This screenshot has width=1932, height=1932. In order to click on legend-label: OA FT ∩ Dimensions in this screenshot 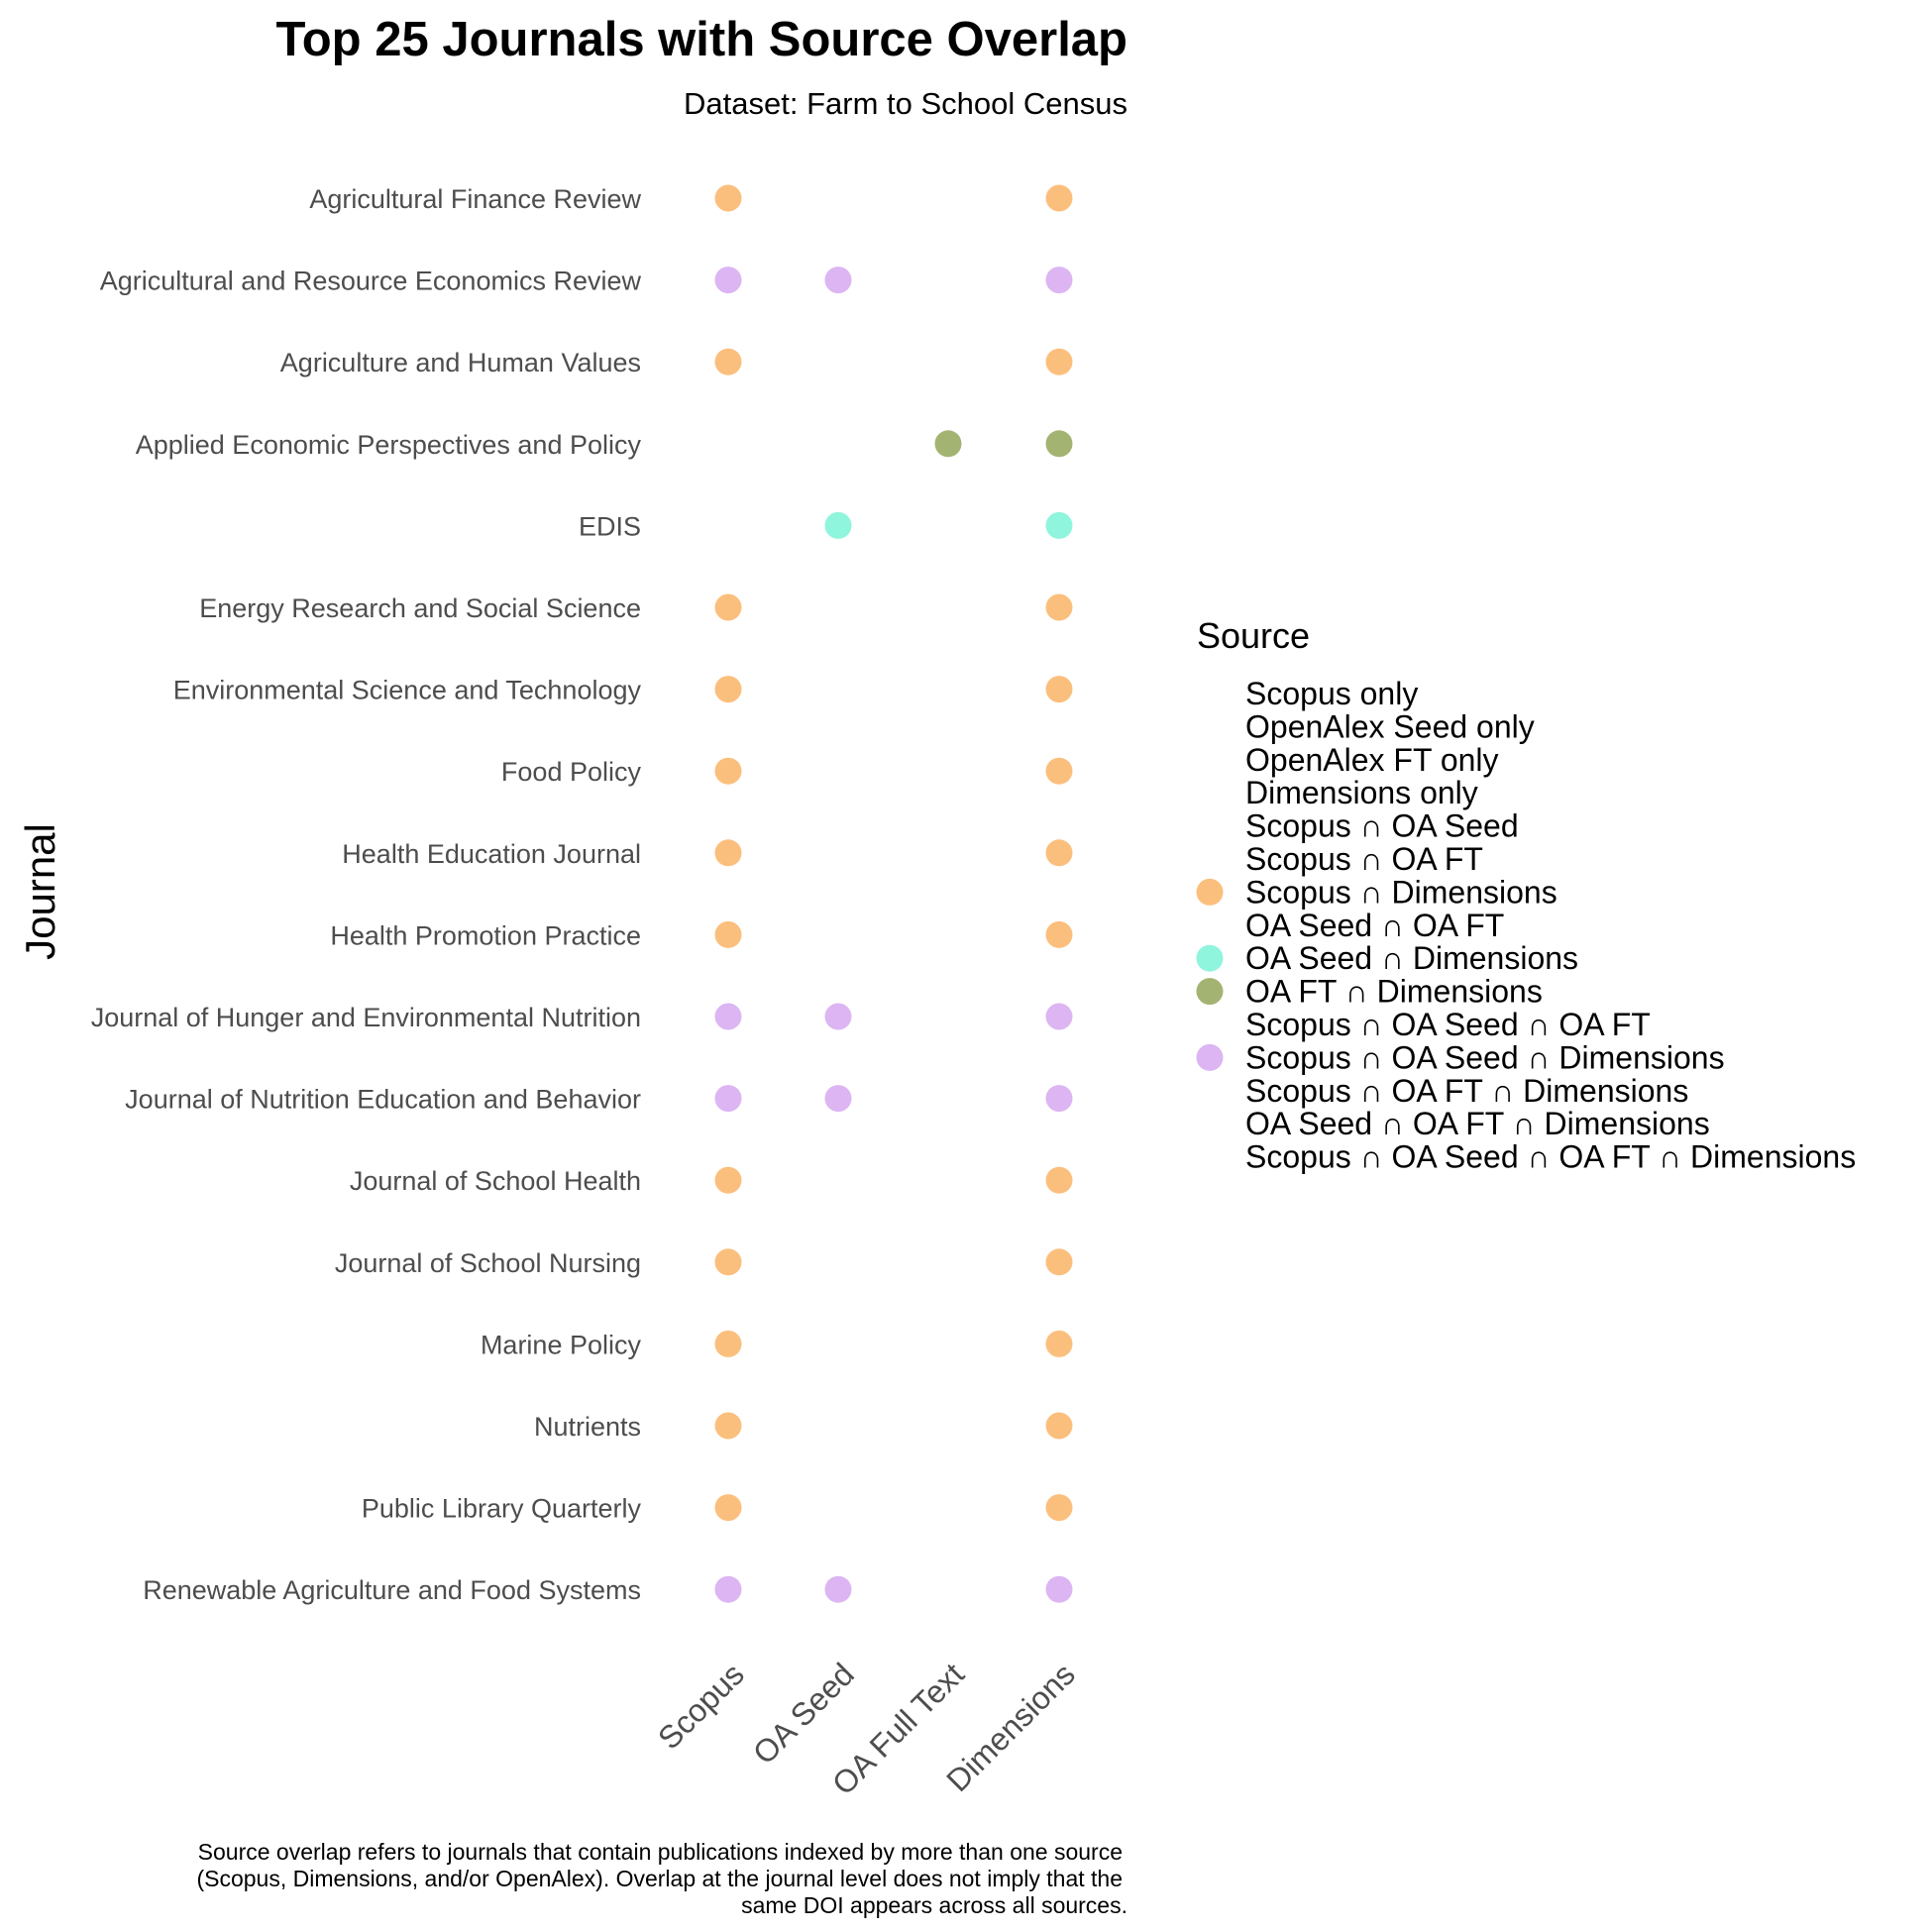, I will do `click(1394, 992)`.